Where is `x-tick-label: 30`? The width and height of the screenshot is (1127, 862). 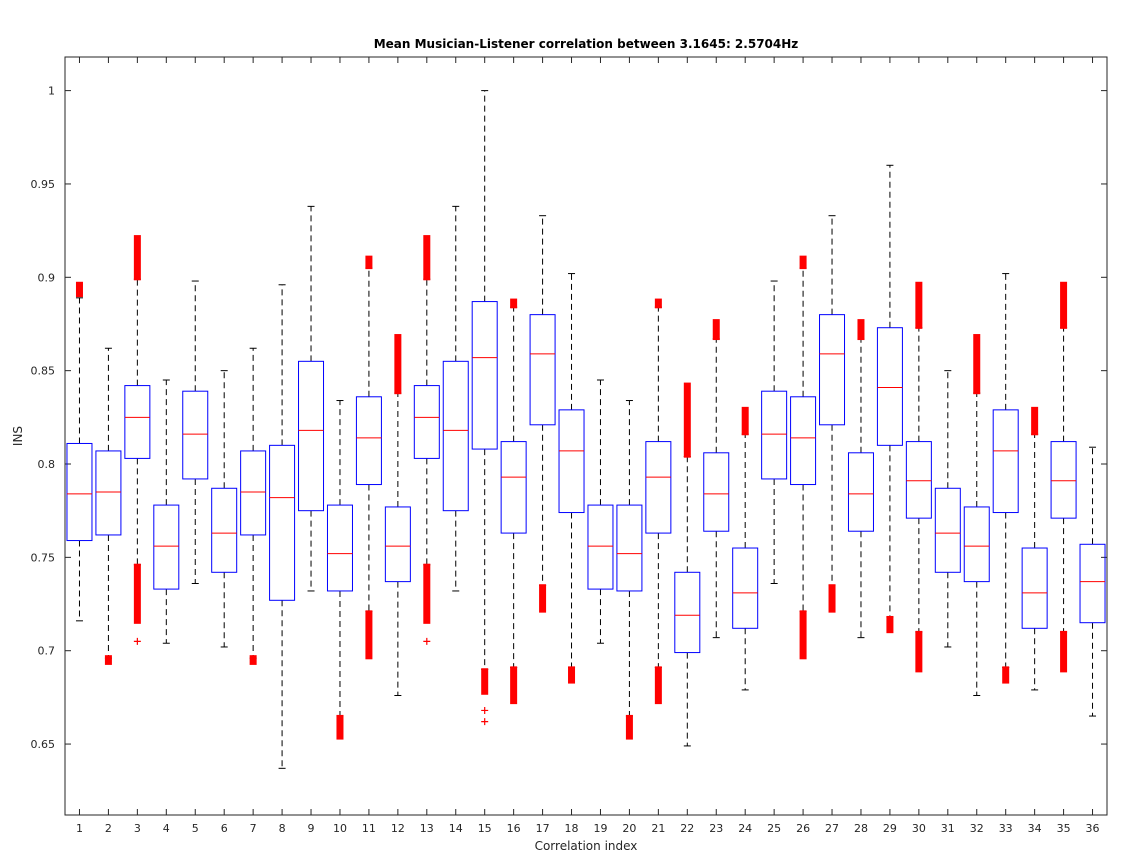
x-tick-label: 30 is located at coordinates (919, 828).